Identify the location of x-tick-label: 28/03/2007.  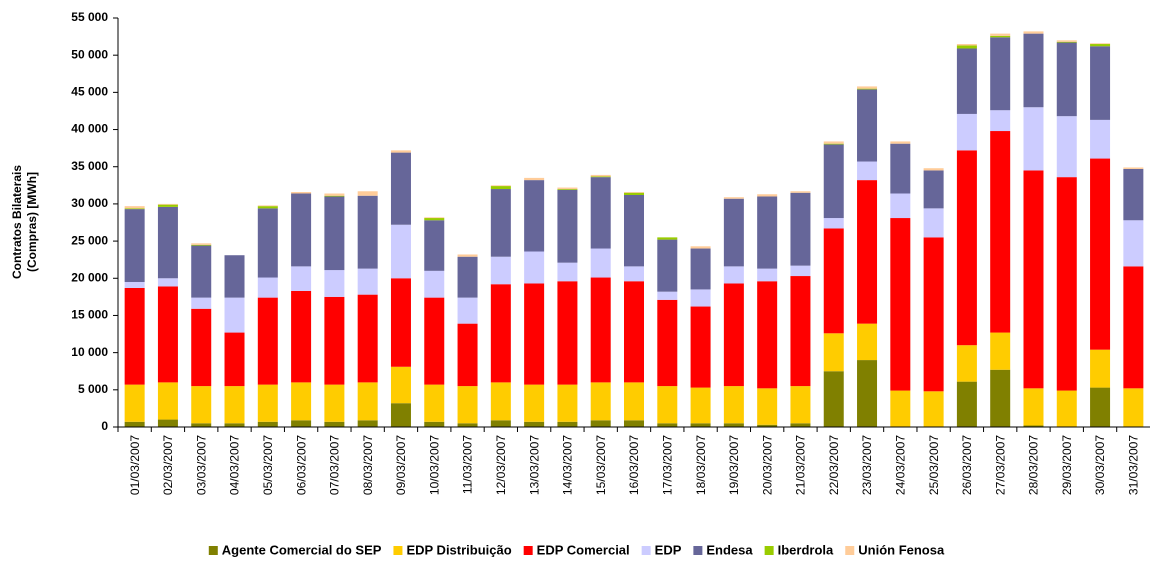
(1034, 465).